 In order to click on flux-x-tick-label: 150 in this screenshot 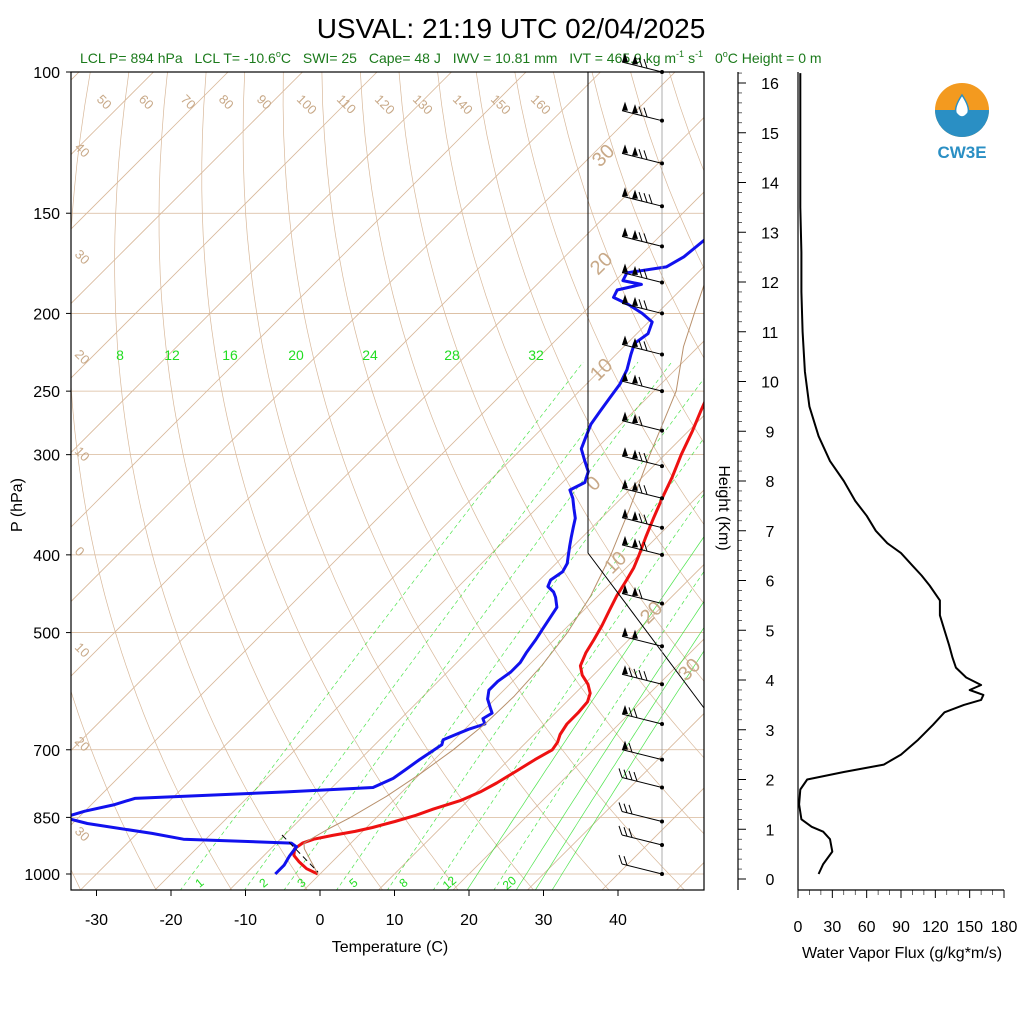, I will do `click(969, 927)`.